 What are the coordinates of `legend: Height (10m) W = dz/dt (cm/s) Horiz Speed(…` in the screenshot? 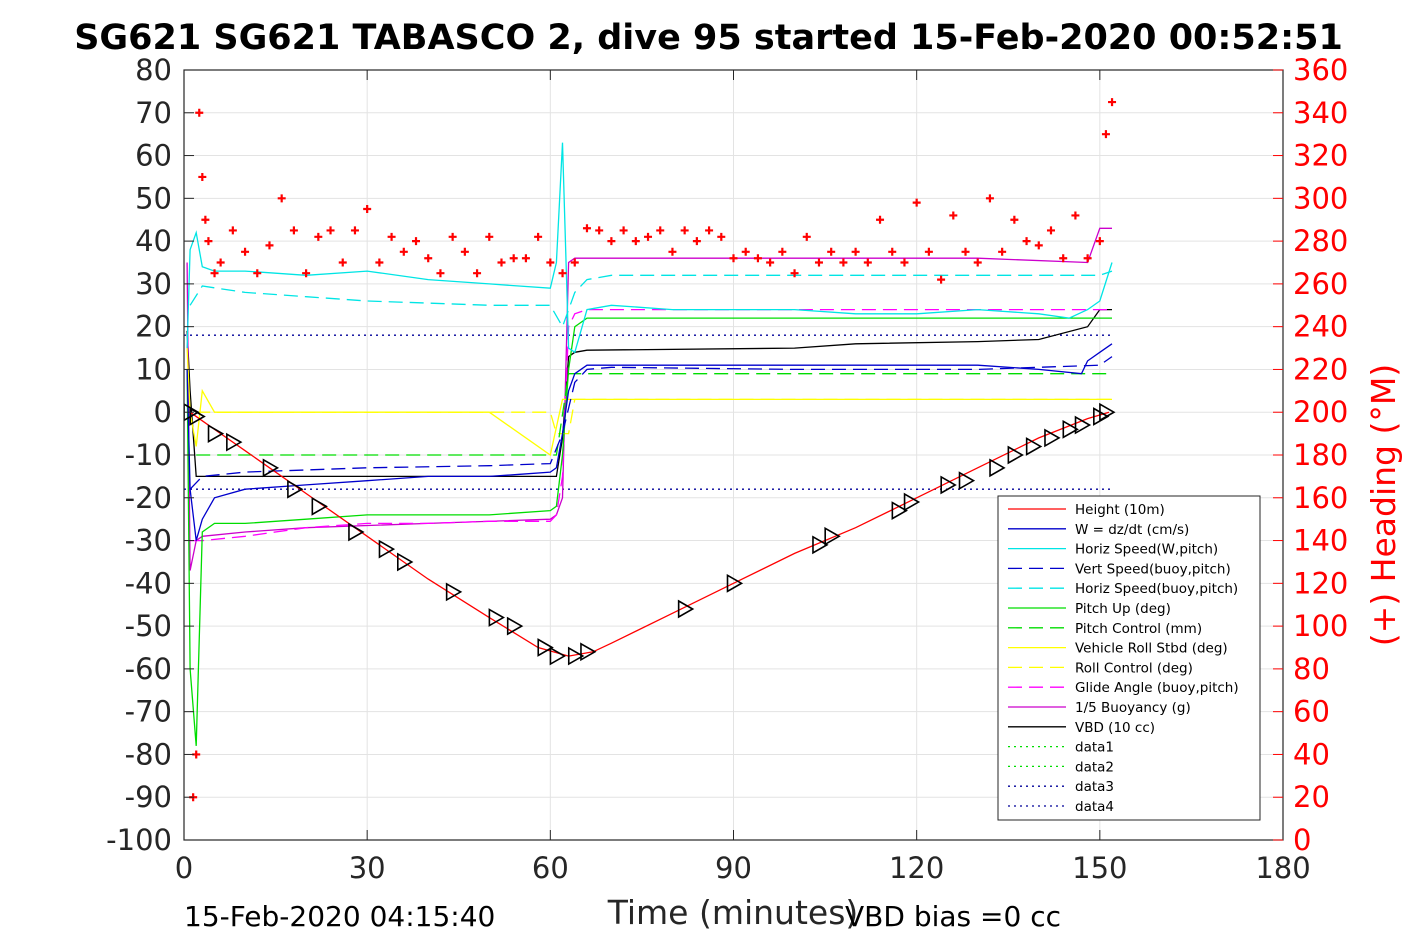 It's located at (1129, 658).